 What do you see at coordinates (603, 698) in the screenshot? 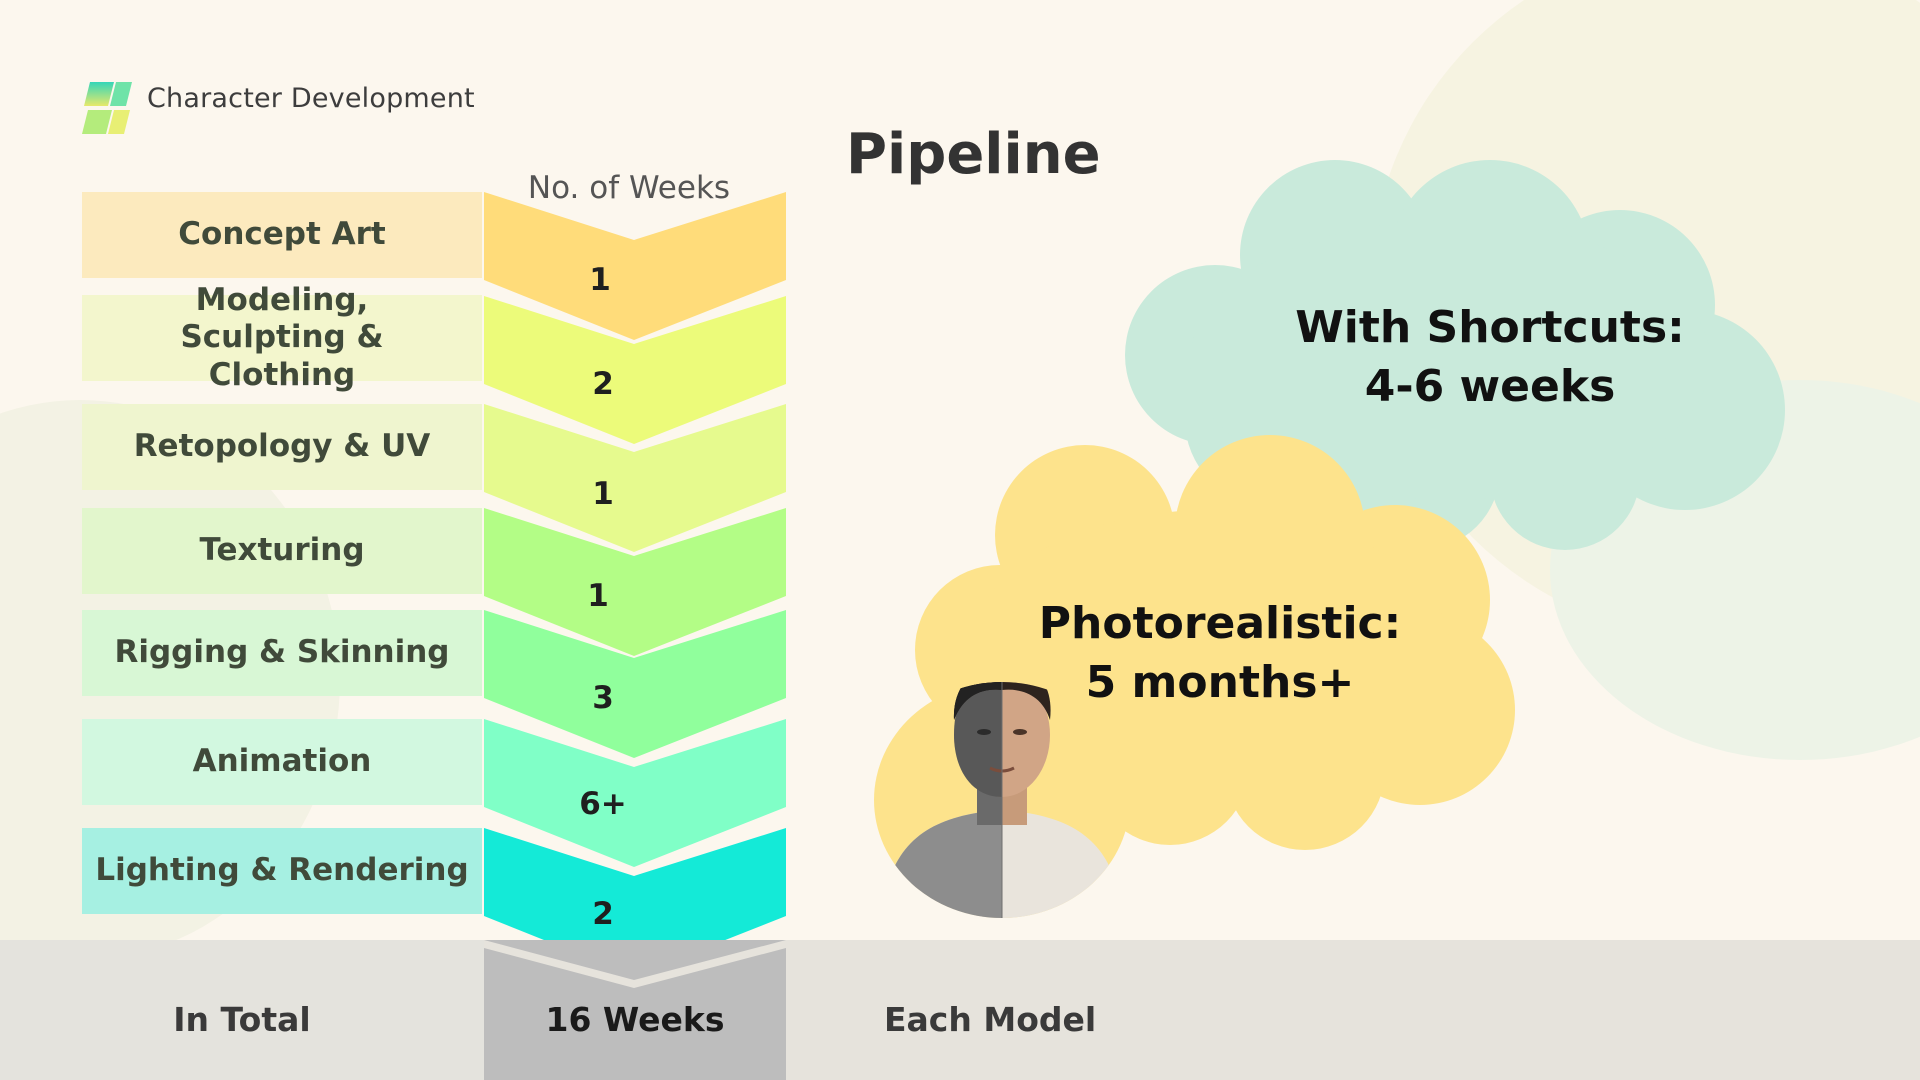
I see `week-value: 3` at bounding box center [603, 698].